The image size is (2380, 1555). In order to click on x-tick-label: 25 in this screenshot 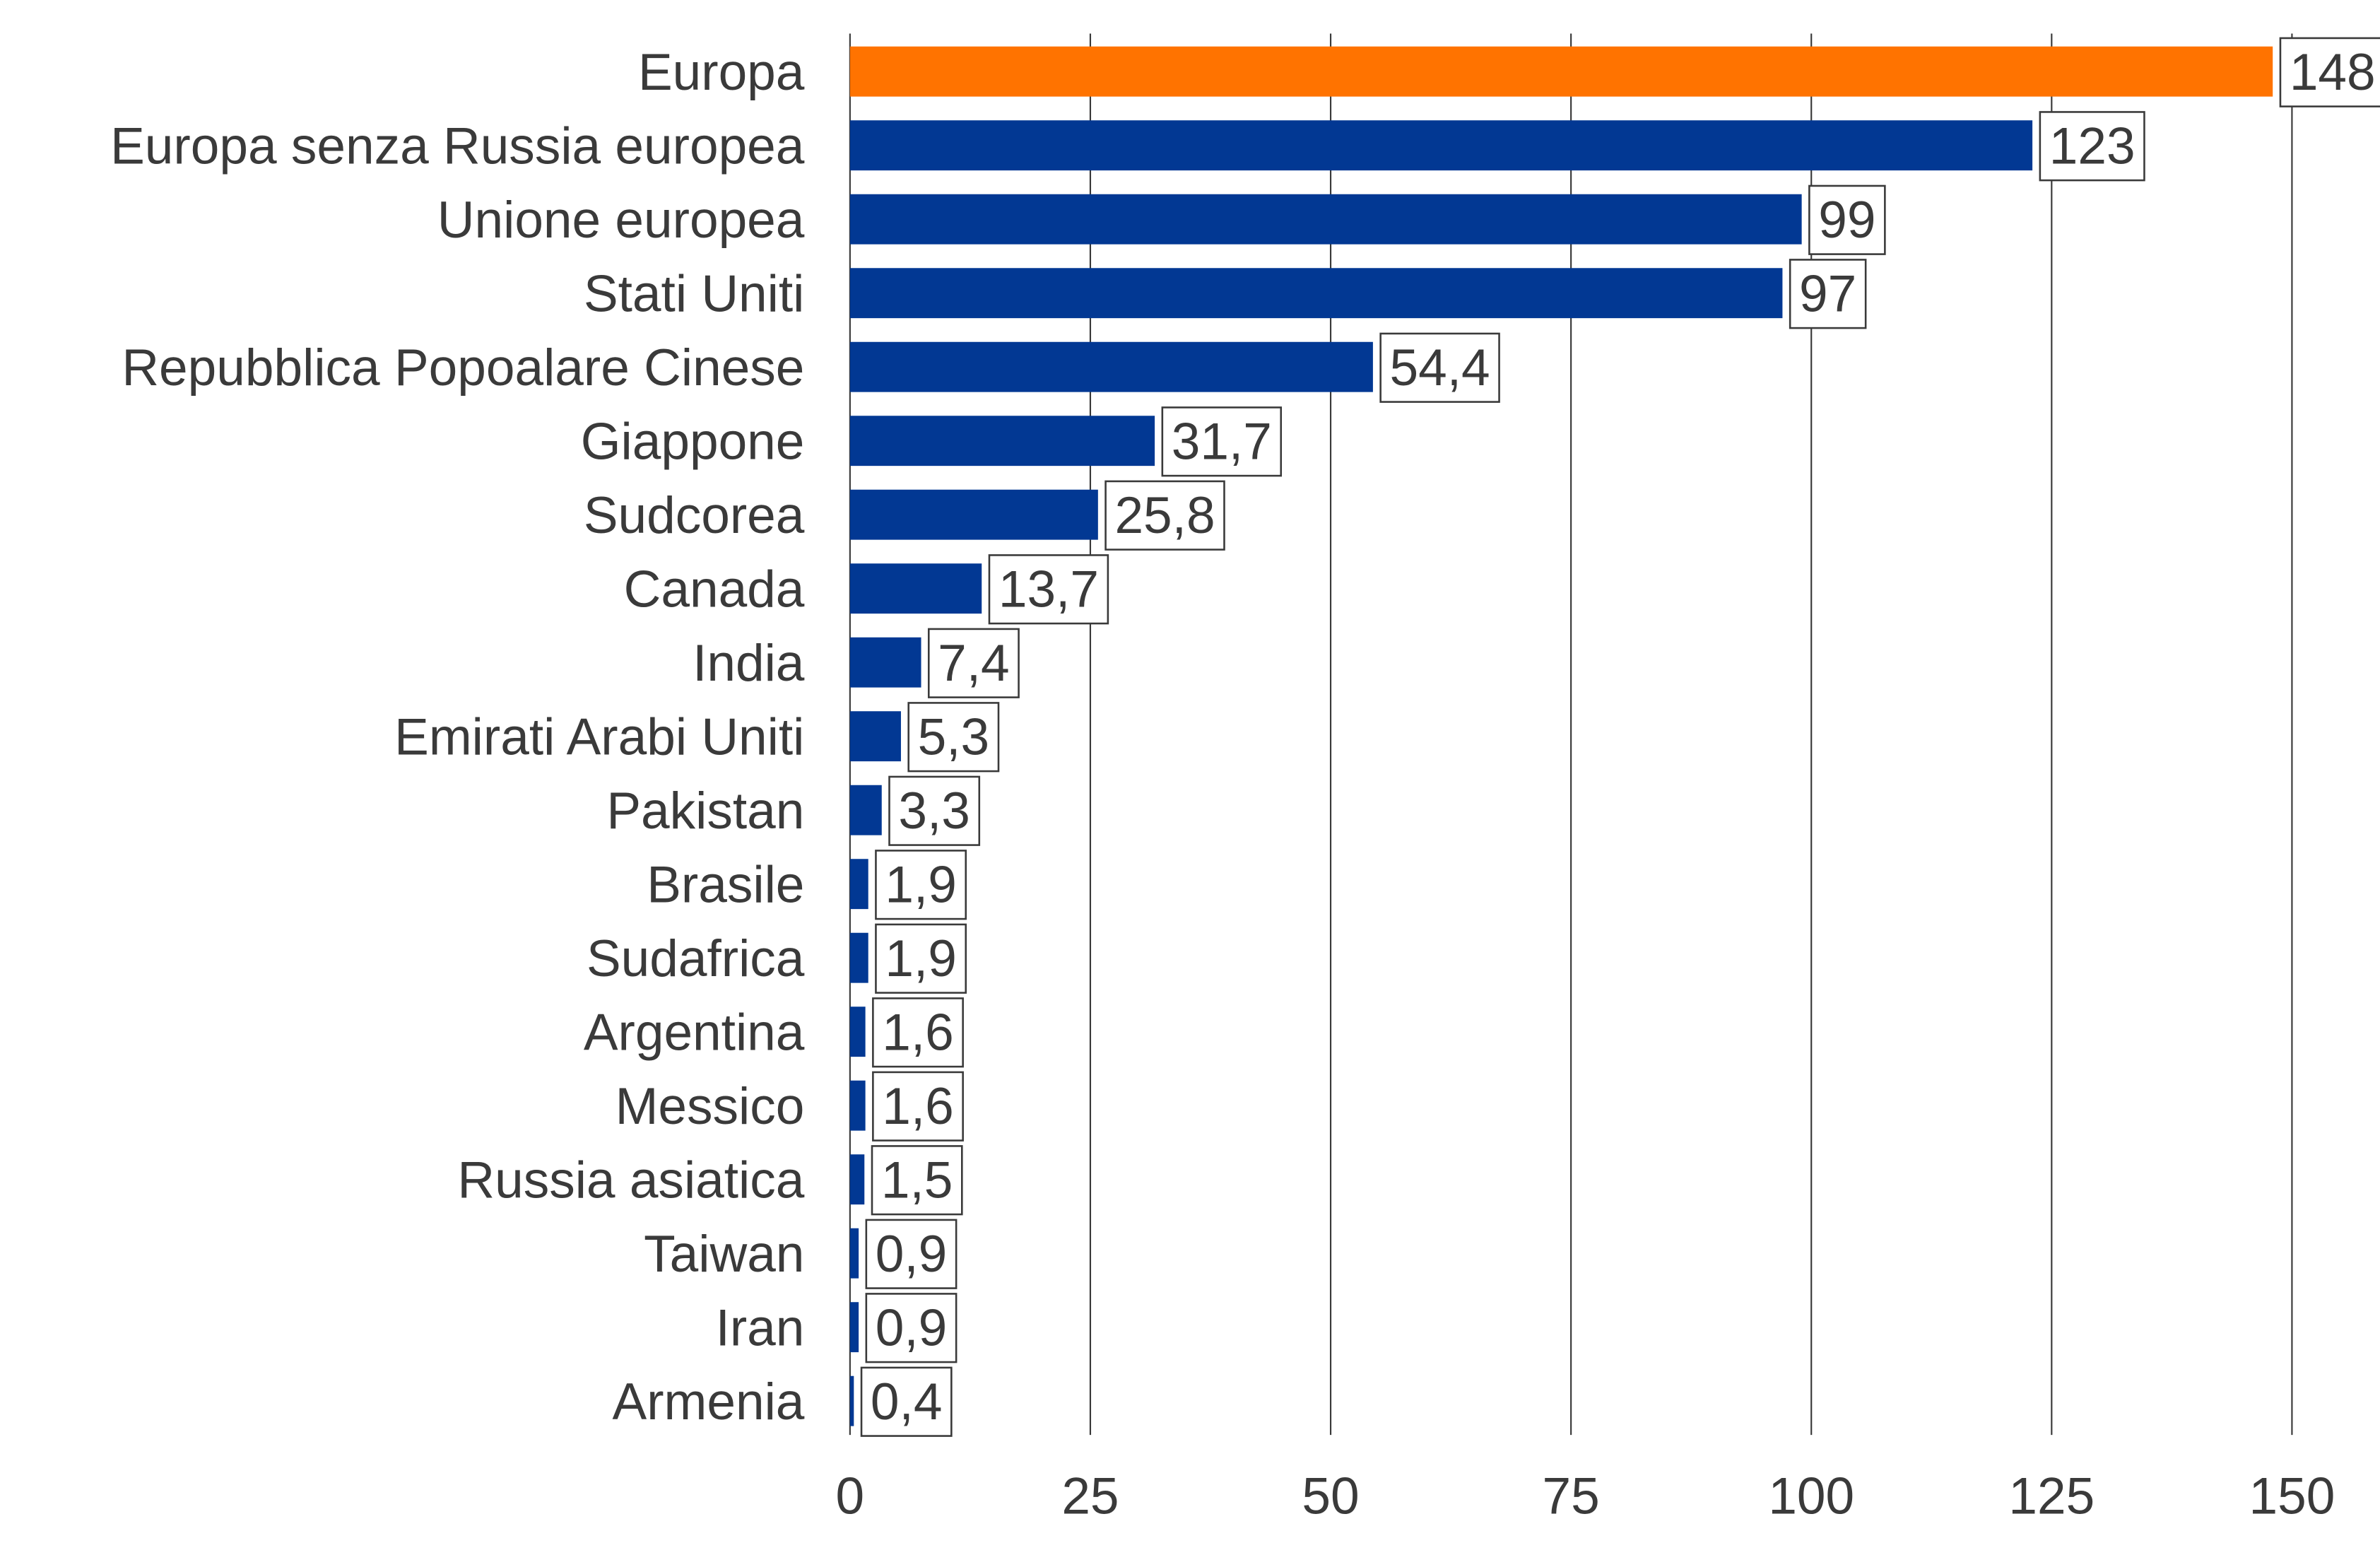, I will do `click(1090, 1496)`.